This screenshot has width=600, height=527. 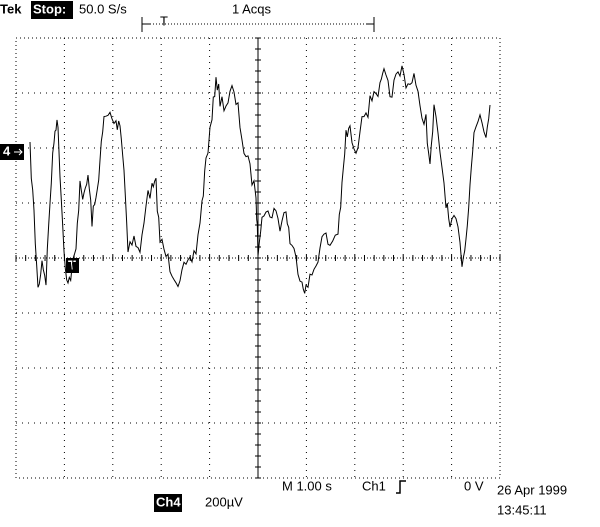 What do you see at coordinates (103, 8) in the screenshot?
I see `sample-rate: 50.0 S/s` at bounding box center [103, 8].